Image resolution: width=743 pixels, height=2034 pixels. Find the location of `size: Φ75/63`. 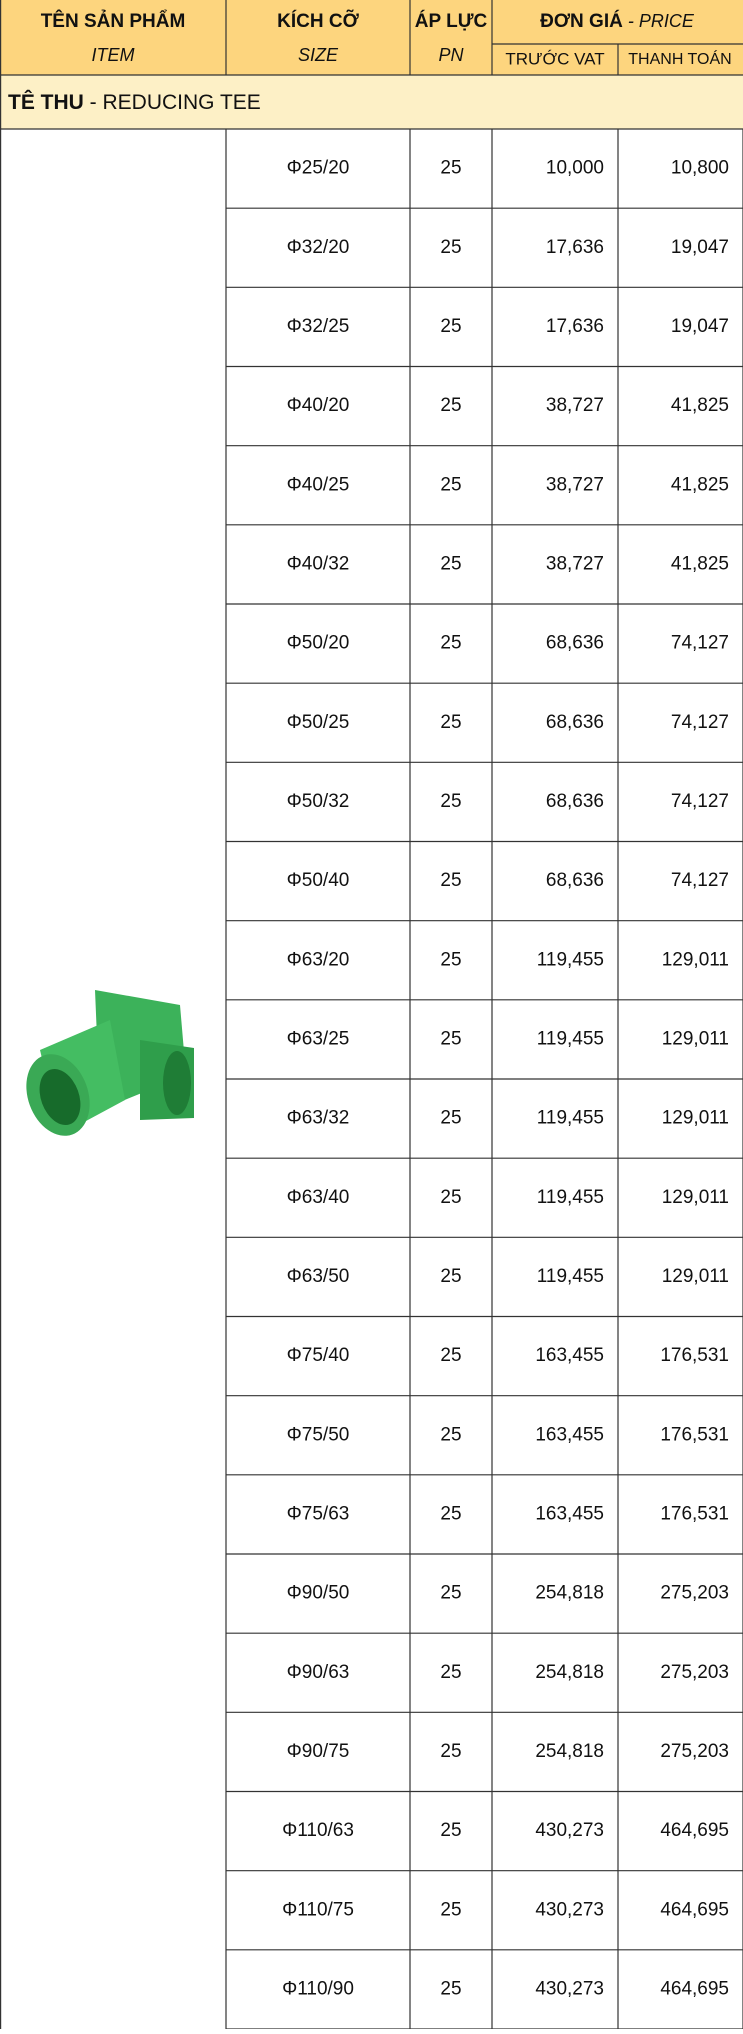

size: Φ75/63 is located at coordinates (318, 1513).